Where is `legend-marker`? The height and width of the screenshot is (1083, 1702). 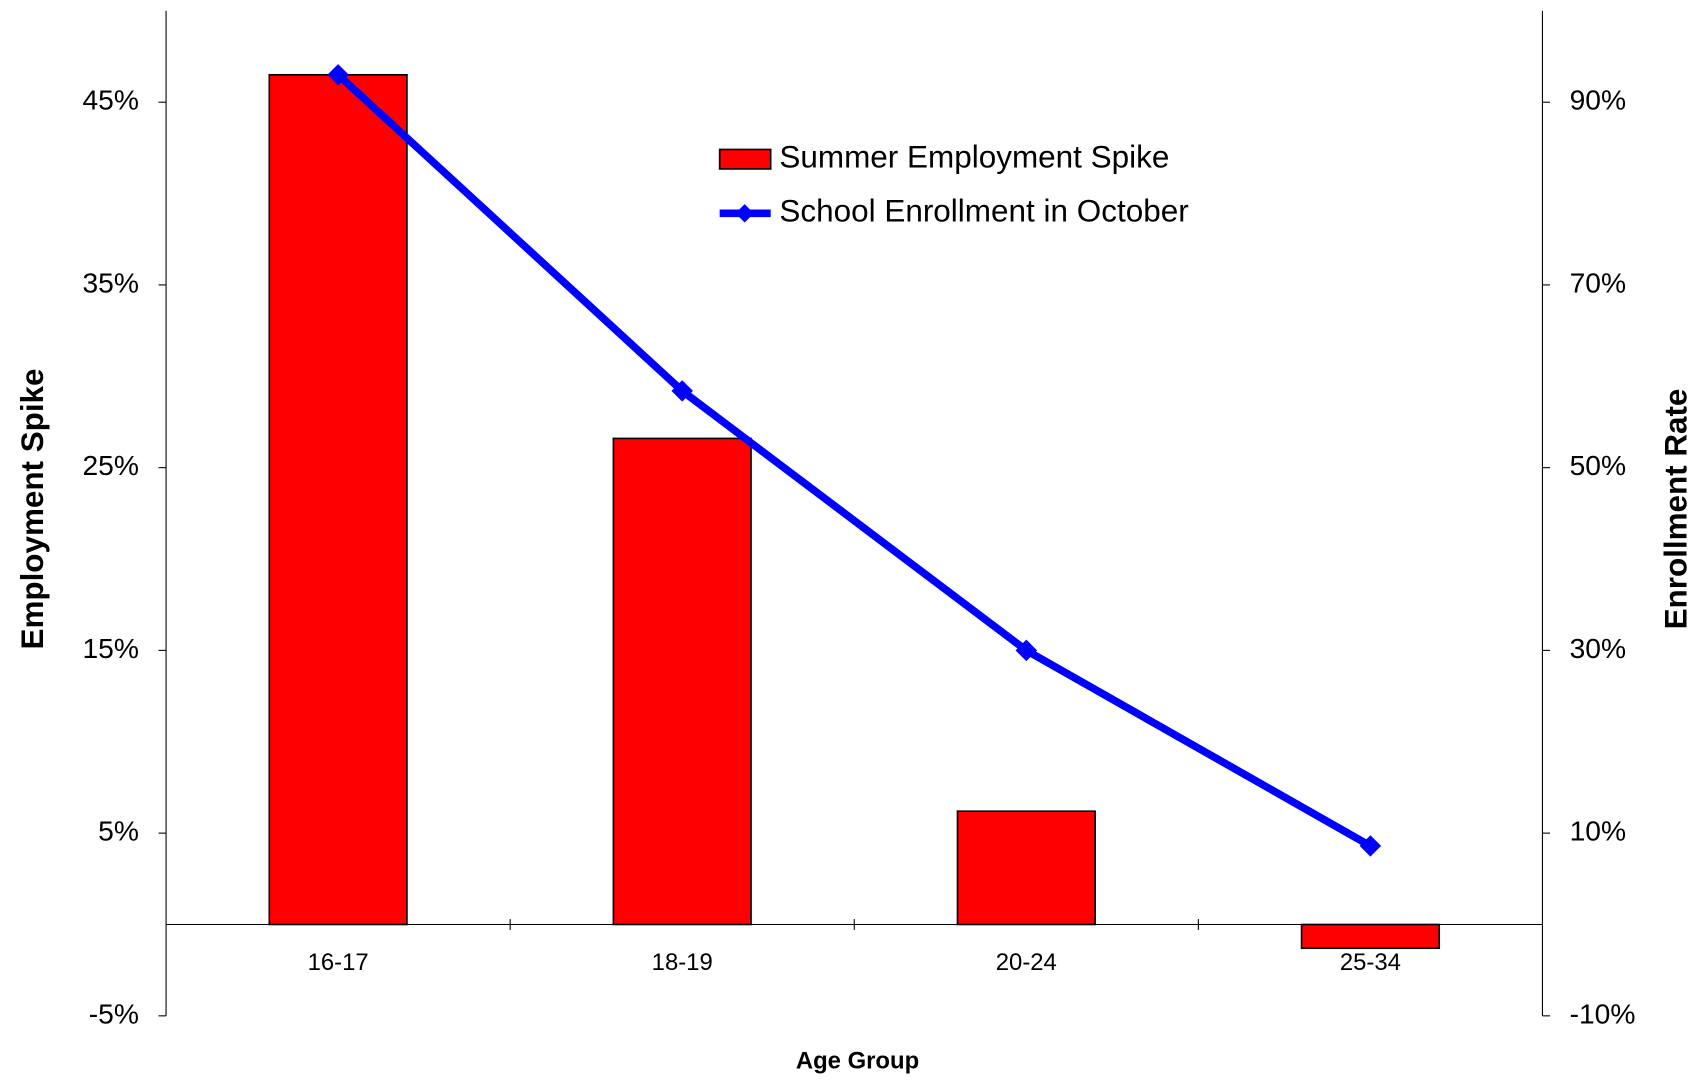
legend-marker is located at coordinates (744, 213).